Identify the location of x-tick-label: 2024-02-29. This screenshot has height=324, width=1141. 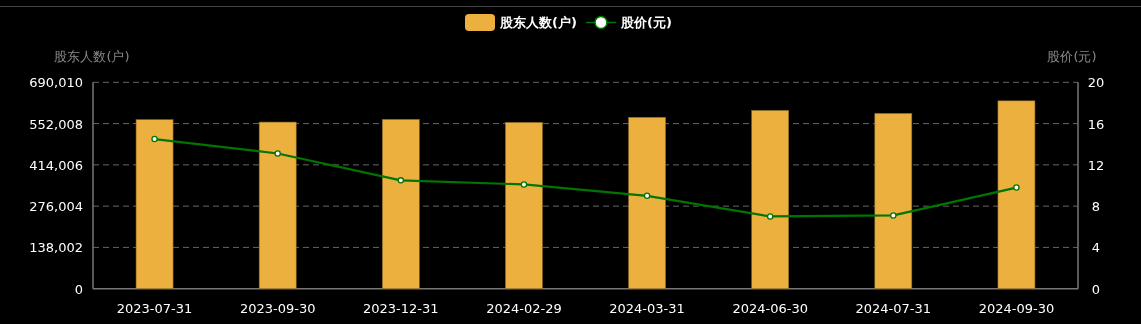
(524, 308).